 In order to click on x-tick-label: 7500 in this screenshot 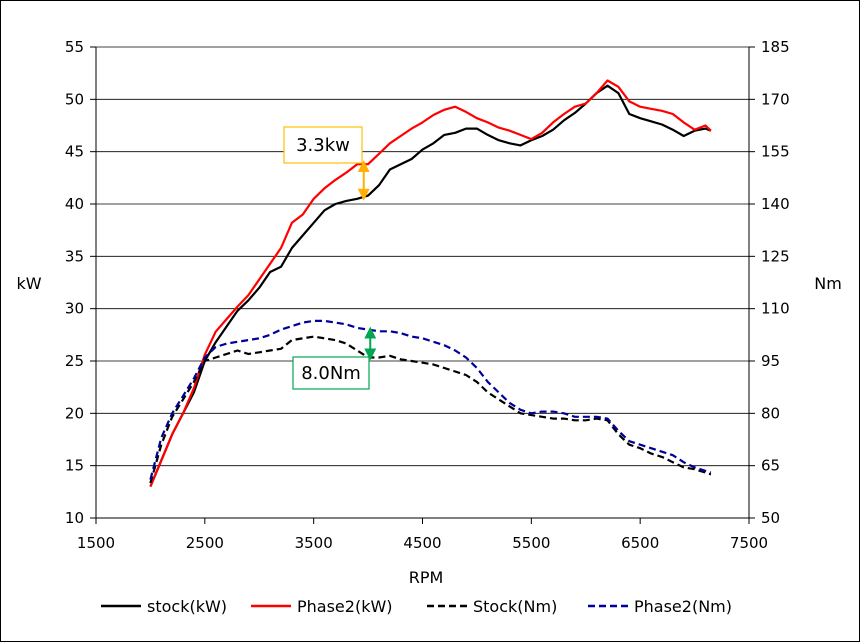, I will do `click(749, 543)`.